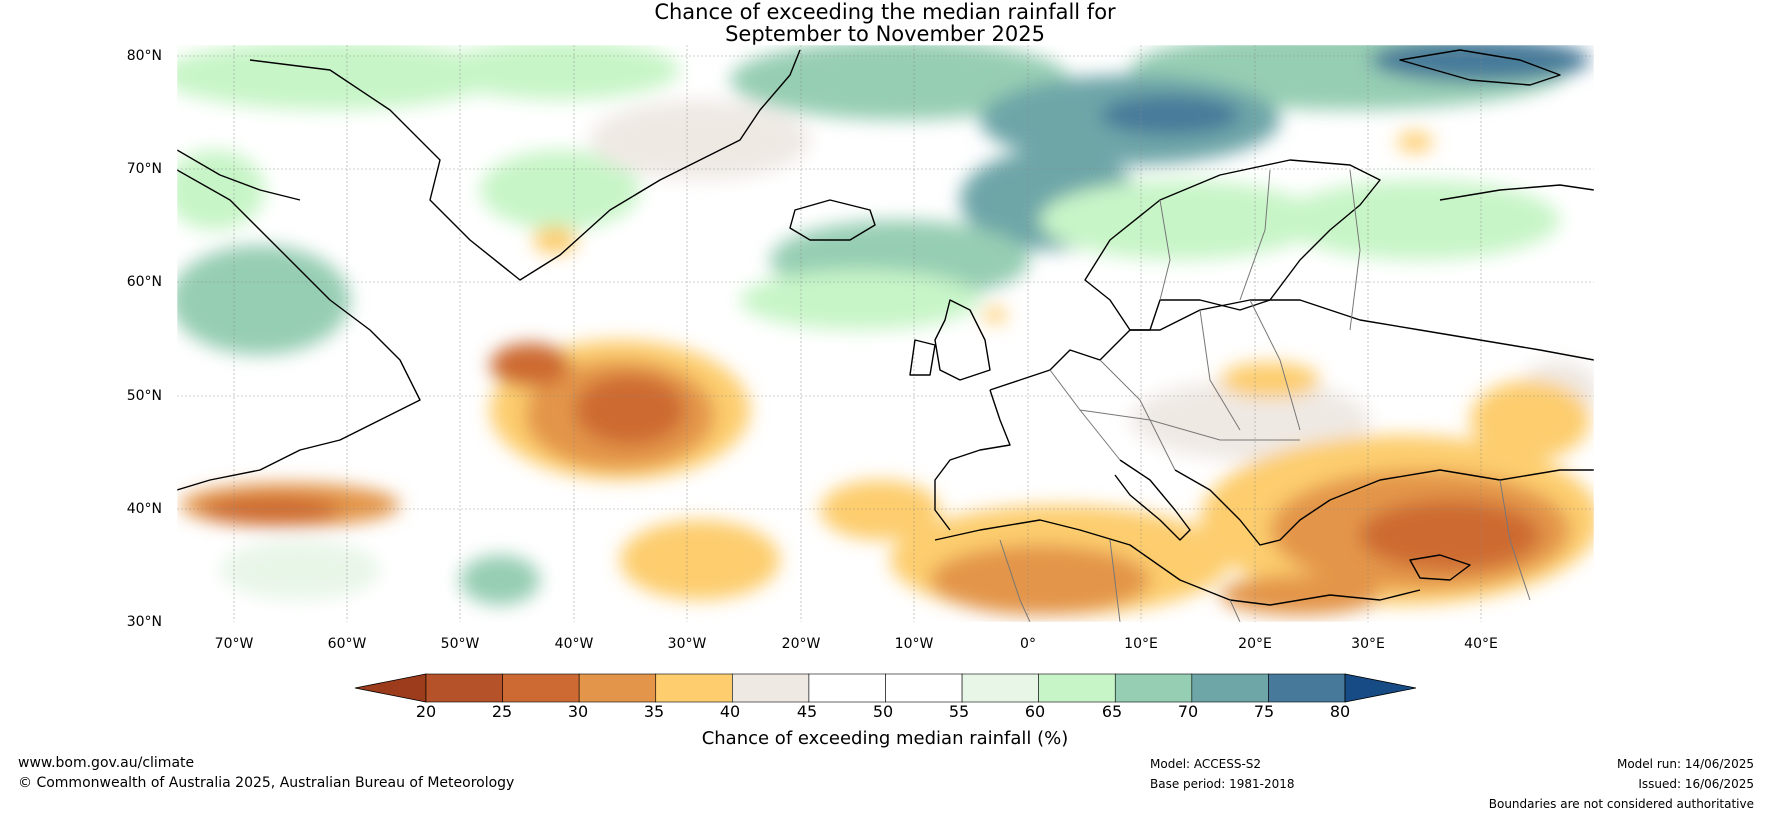 The height and width of the screenshot is (816, 1770). Describe the element at coordinates (144, 282) in the screenshot. I see `lat-label-60n: 60°N` at that location.